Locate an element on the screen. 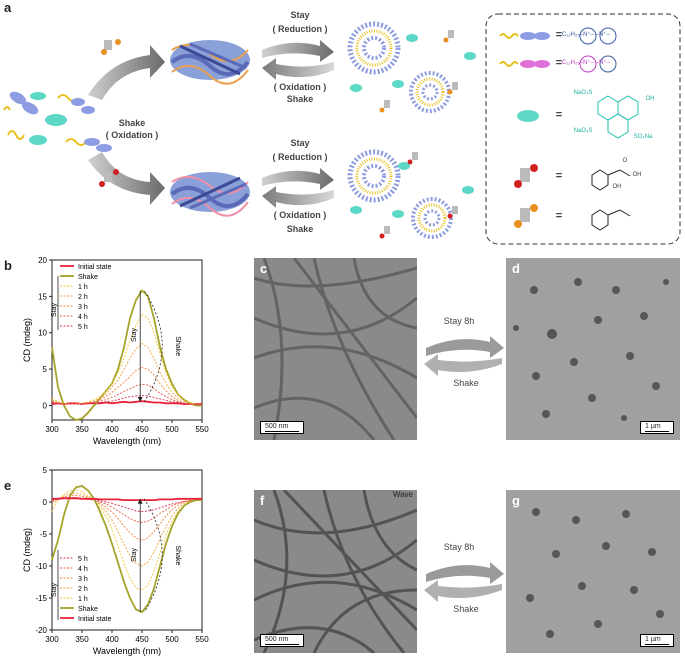  panel-label-a: a is located at coordinates (8, 7).